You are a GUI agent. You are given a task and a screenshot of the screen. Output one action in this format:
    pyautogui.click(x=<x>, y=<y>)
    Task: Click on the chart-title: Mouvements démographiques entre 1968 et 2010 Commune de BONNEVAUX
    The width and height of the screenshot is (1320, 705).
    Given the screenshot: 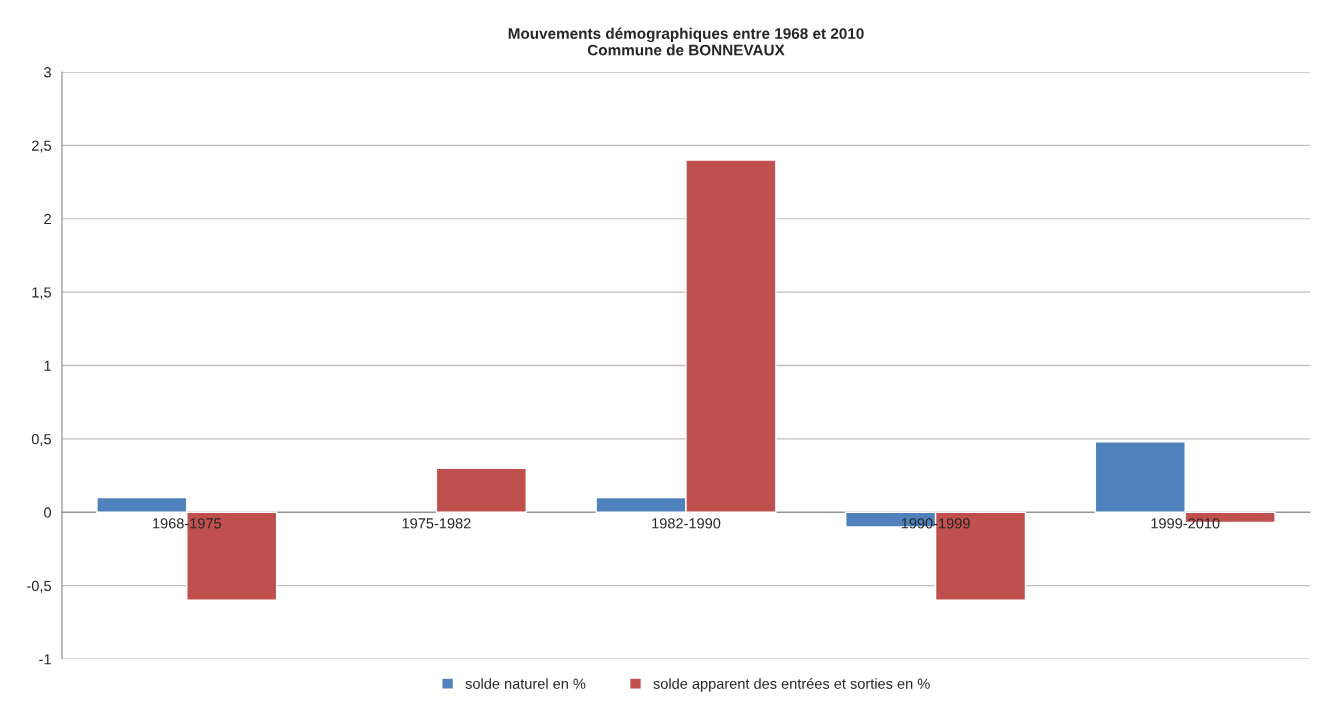 What is the action you would take?
    pyautogui.click(x=686, y=41)
    